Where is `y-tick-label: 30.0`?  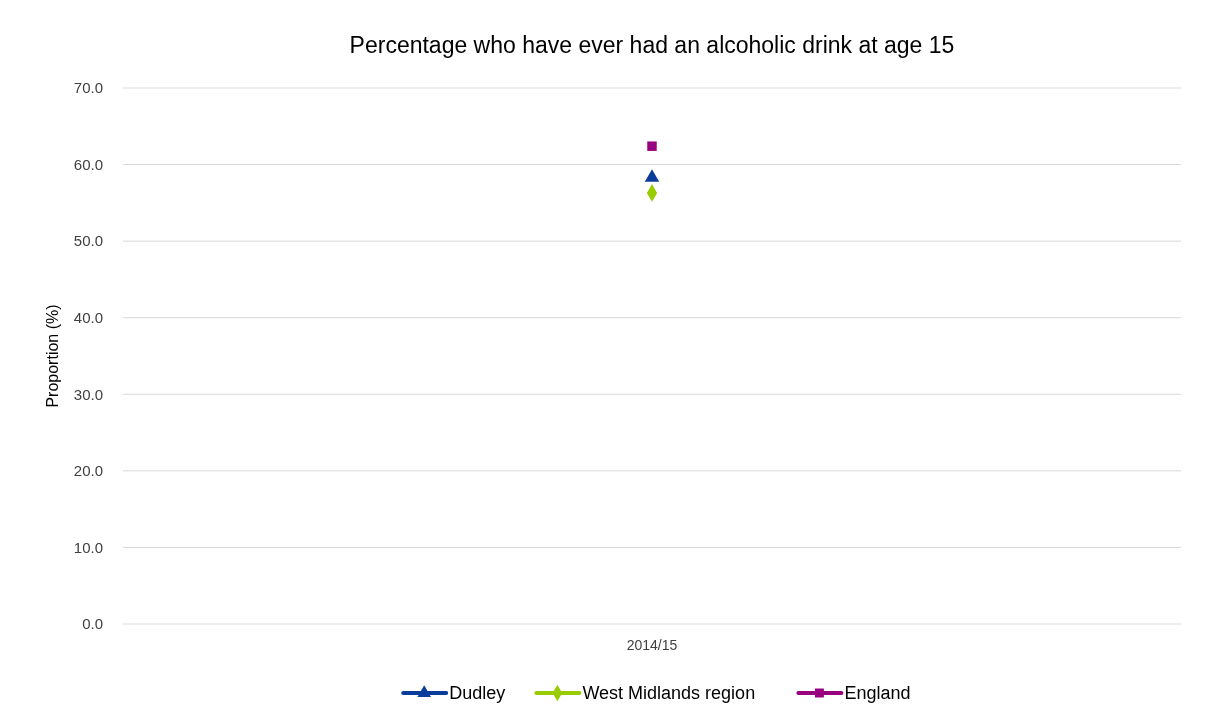
y-tick-label: 30.0 is located at coordinates (88, 394).